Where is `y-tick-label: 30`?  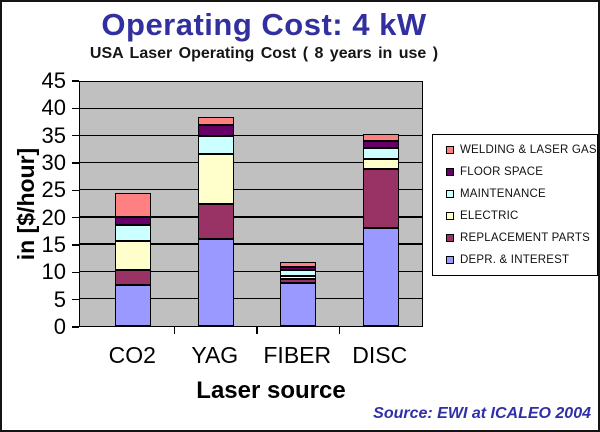
y-tick-label: 30 is located at coordinates (53, 163).